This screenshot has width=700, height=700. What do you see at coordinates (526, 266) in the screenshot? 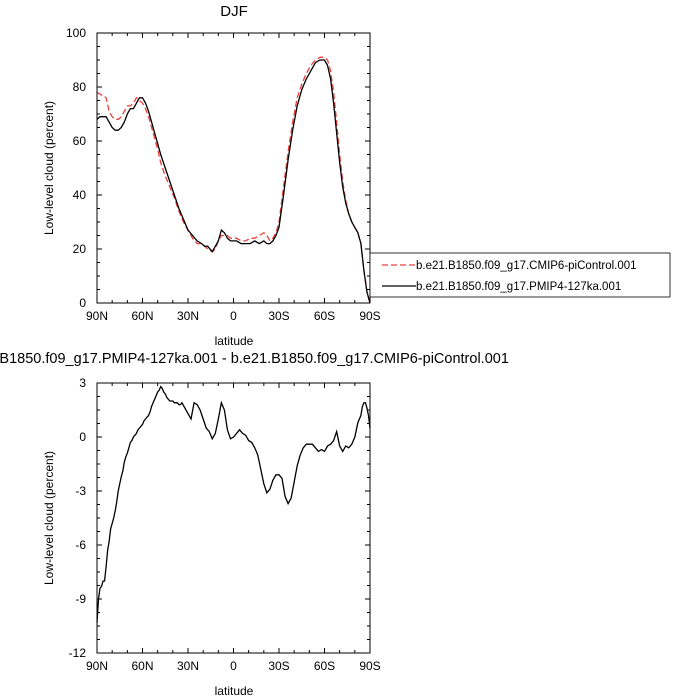
I see `legend-label-1: b.e21.B1850.f09_g17.CMIP6-piControl.001` at bounding box center [526, 266].